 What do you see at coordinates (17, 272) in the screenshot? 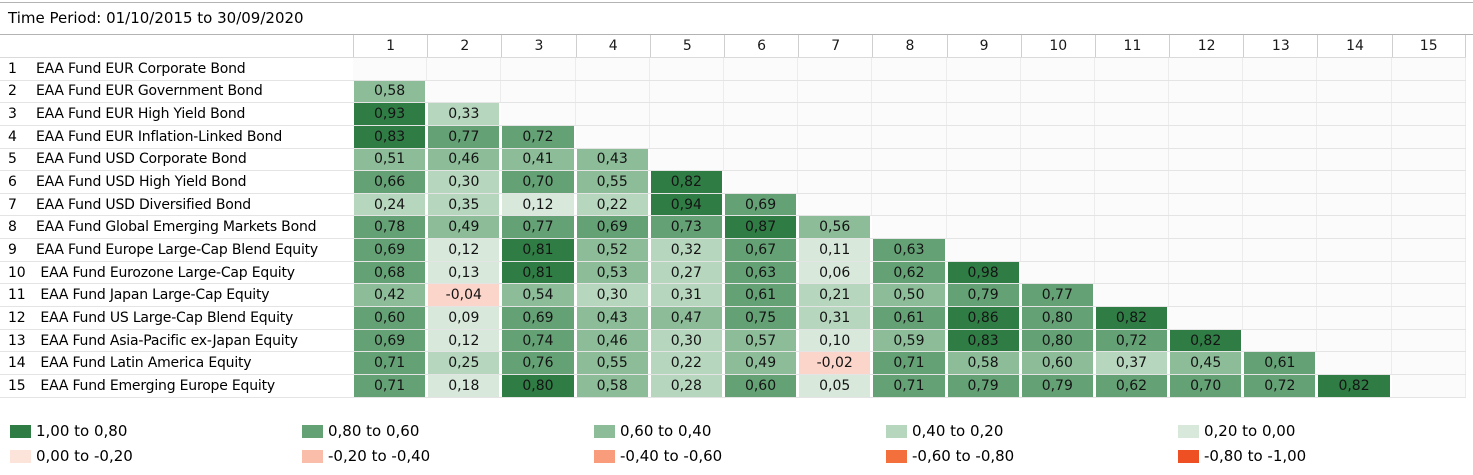
I see `row-number: 10` at bounding box center [17, 272].